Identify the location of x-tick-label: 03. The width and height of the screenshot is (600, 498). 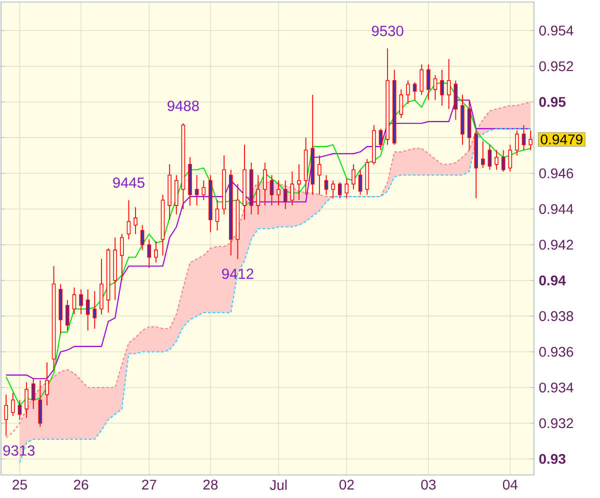
(428, 485).